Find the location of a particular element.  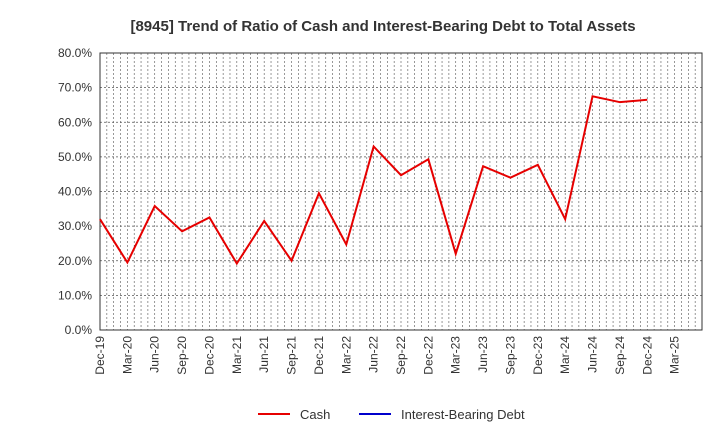

y-tick-label: 30.0% is located at coordinates (75, 226).